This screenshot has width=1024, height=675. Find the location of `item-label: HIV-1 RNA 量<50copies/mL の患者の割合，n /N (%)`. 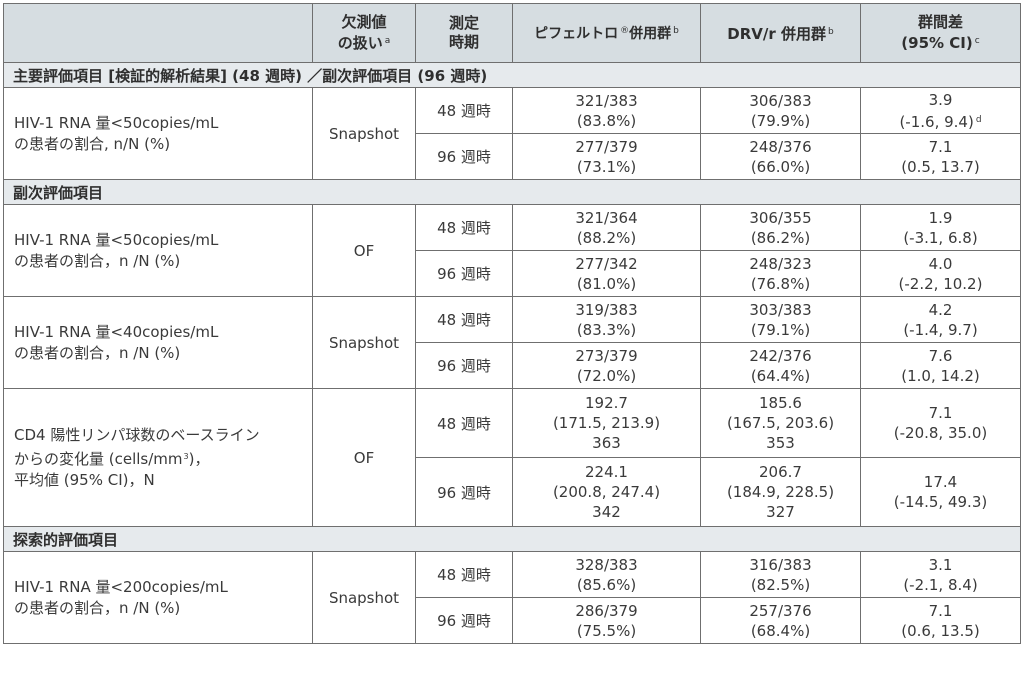

item-label: HIV-1 RNA 量<50copies/mL の患者の割合，n /N (%) is located at coordinates (158, 250).